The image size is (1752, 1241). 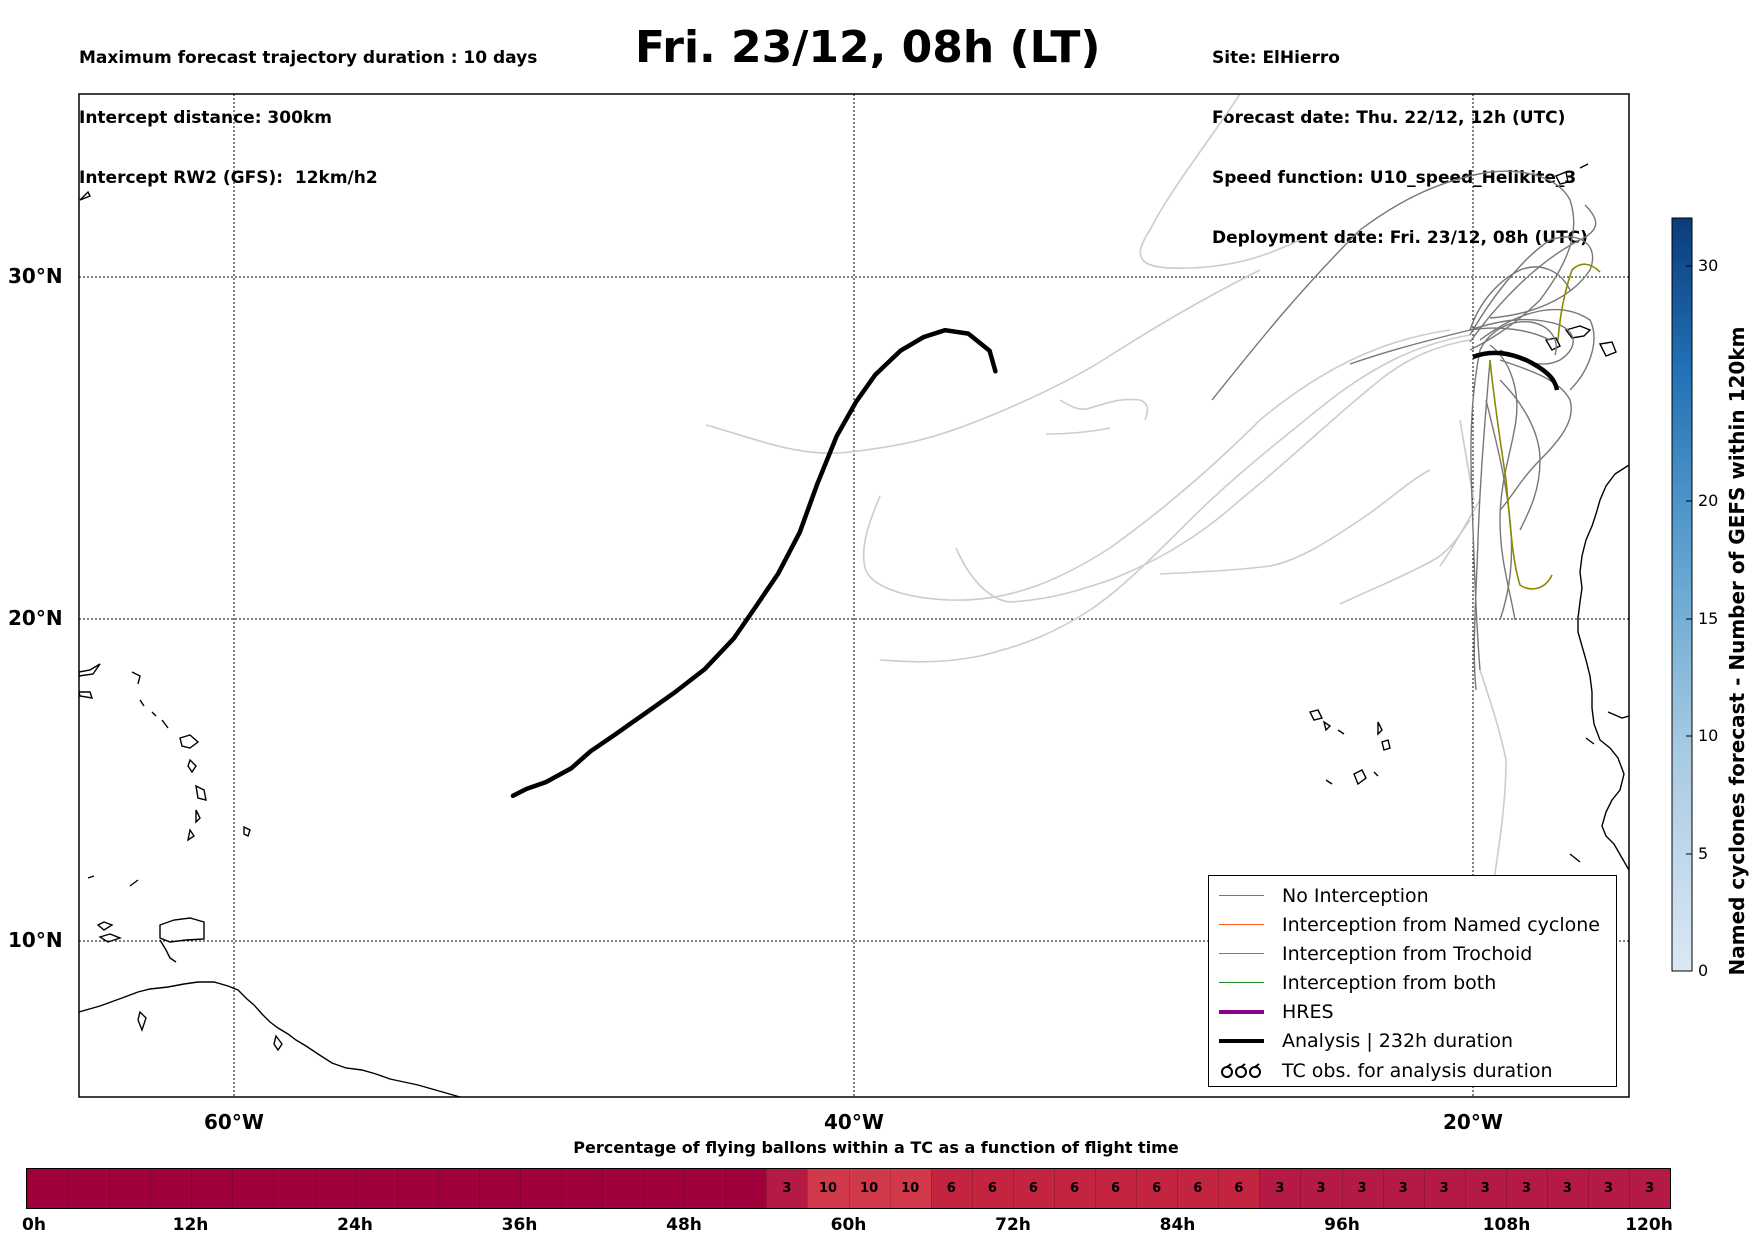 What do you see at coordinates (35, 940) in the screenshot?
I see `lat-label: 10°N` at bounding box center [35, 940].